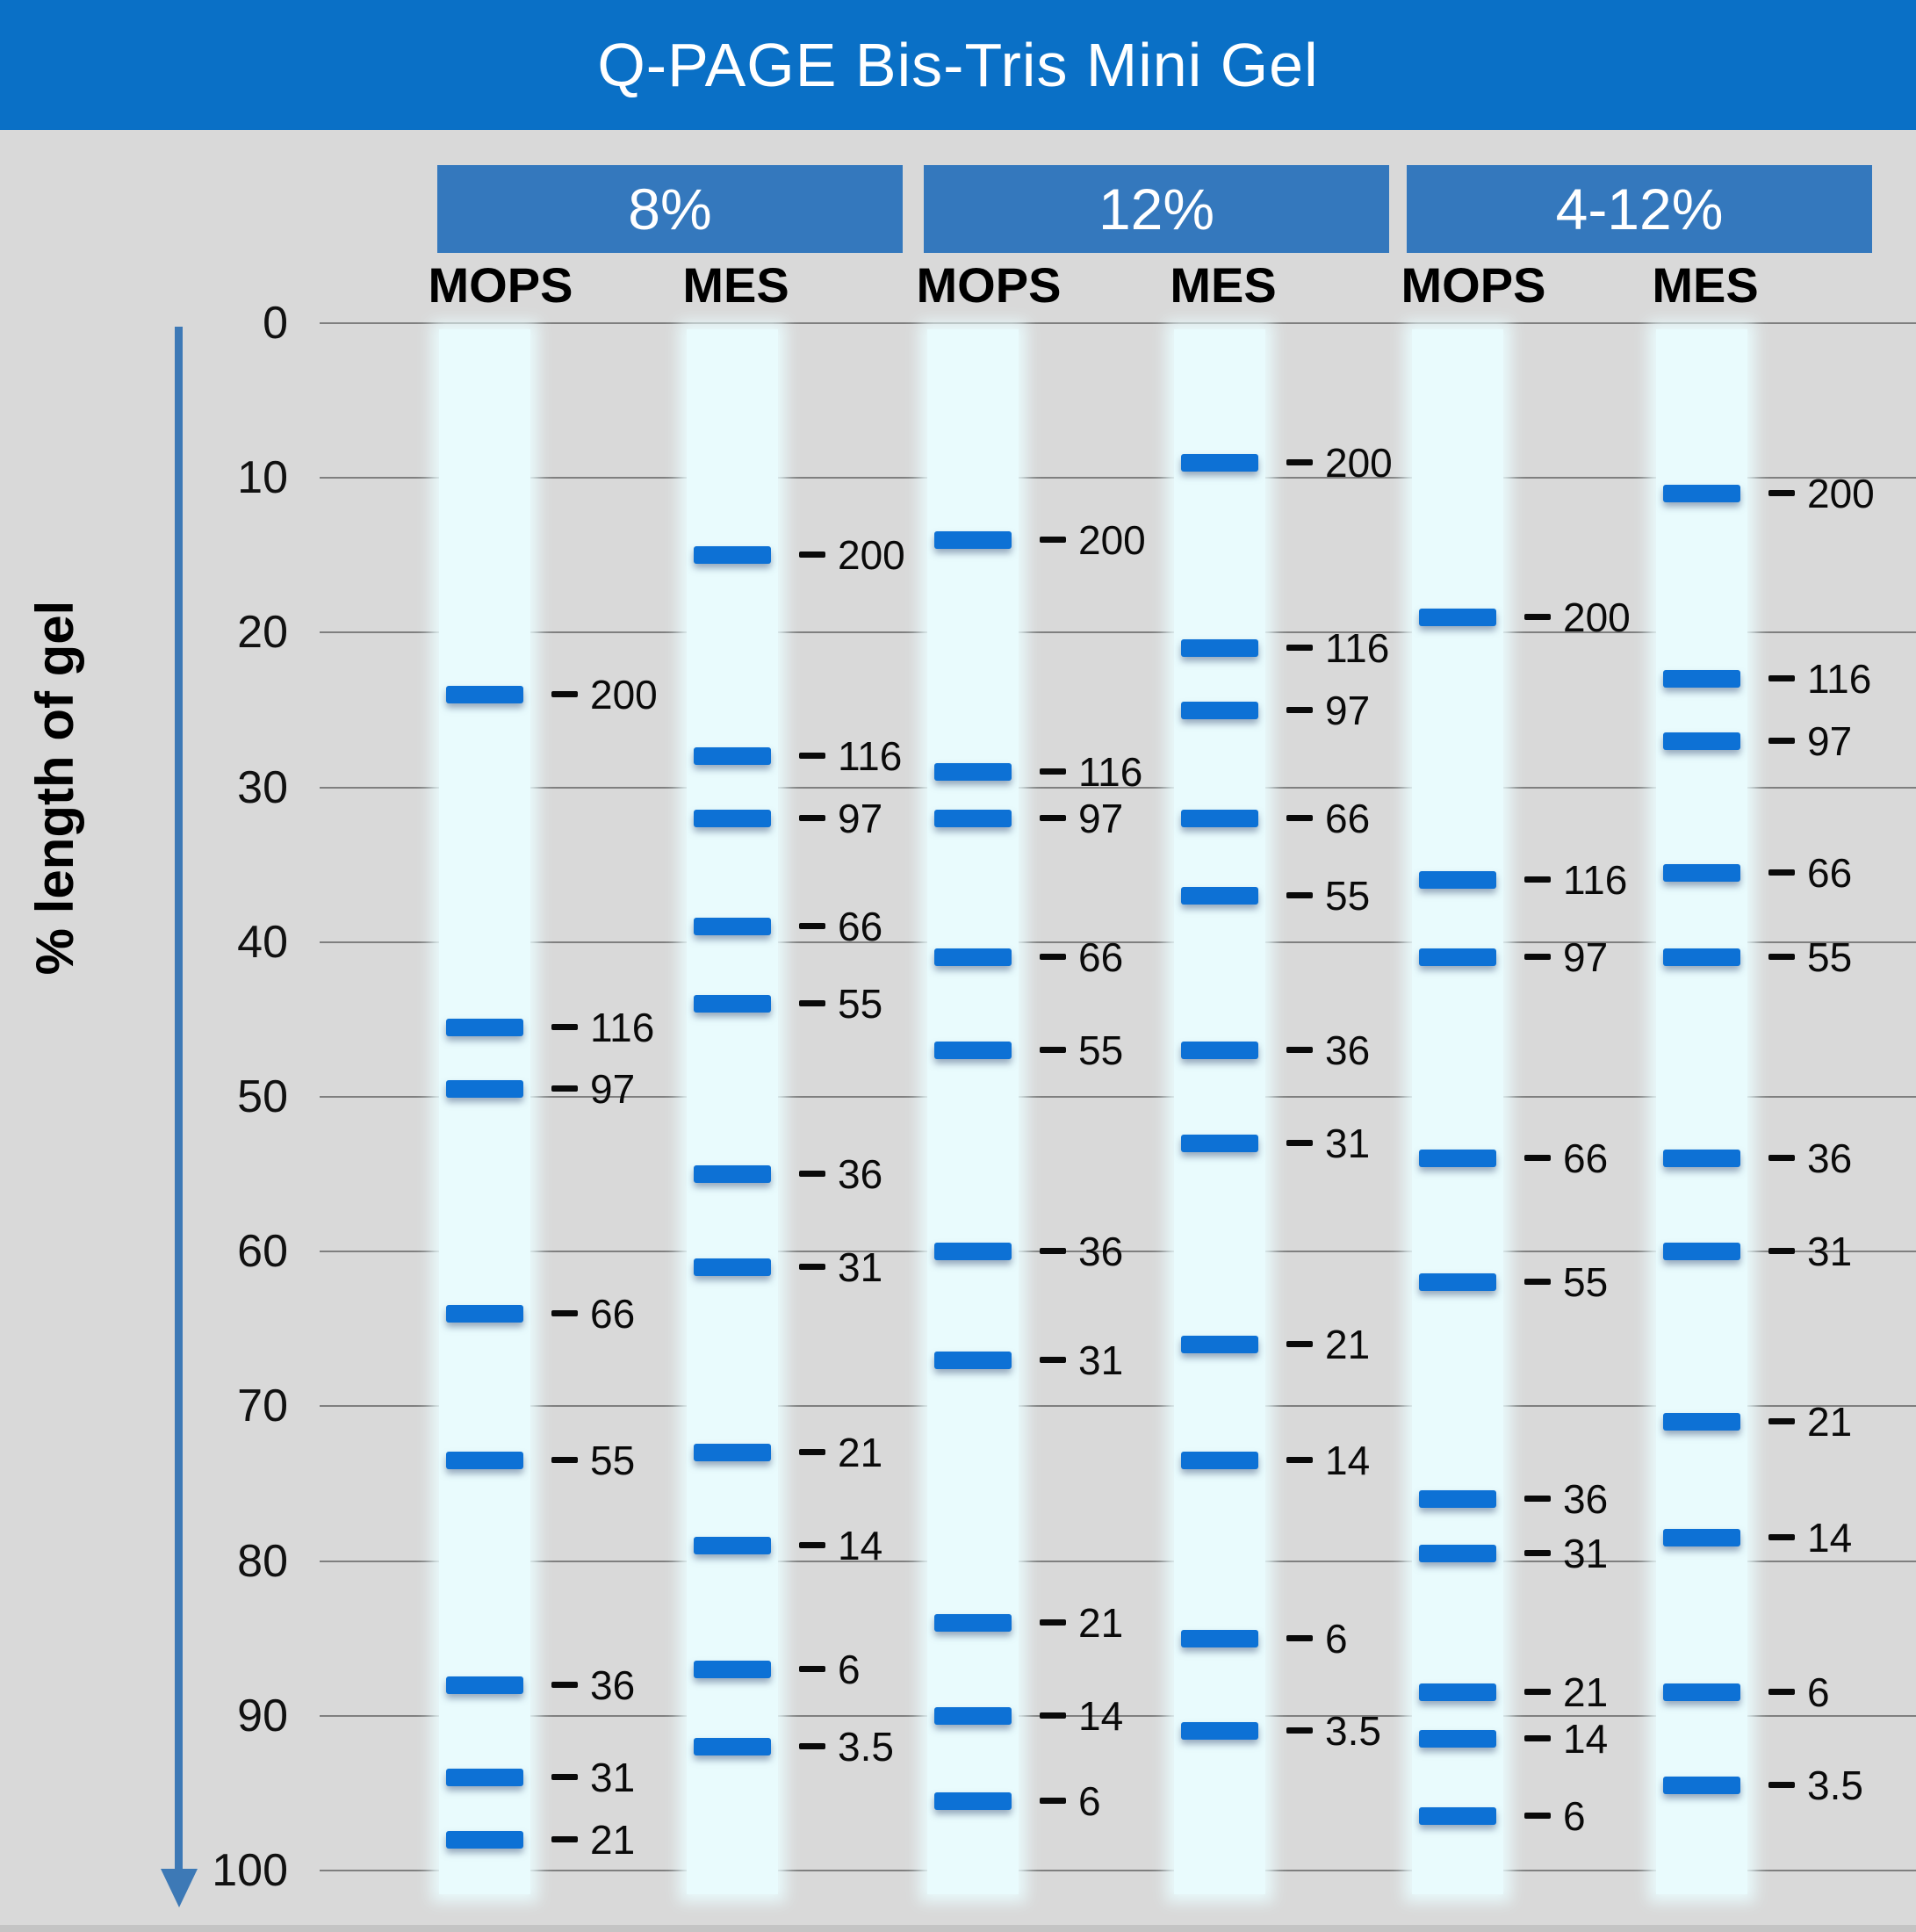  I want to click on band-tick-12%-MOPS-55, so click(1053, 1050).